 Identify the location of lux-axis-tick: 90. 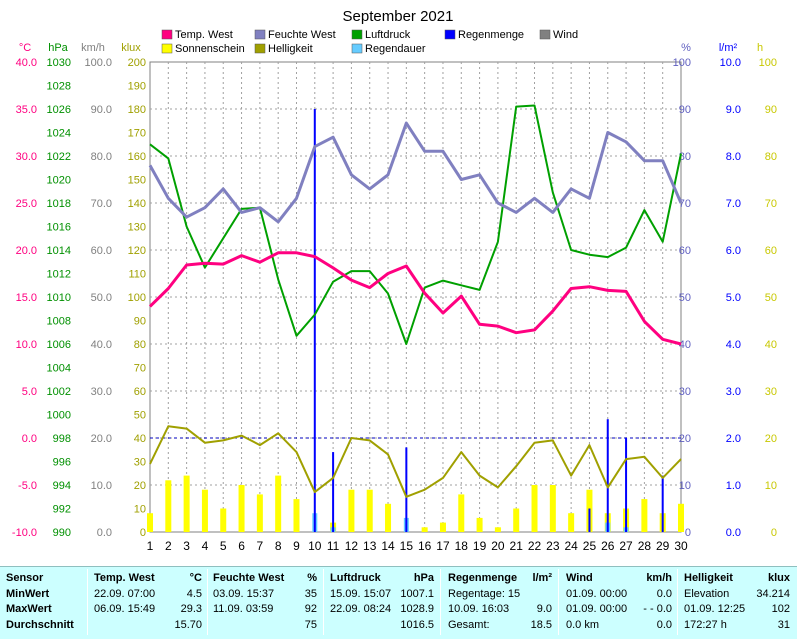
(140, 322).